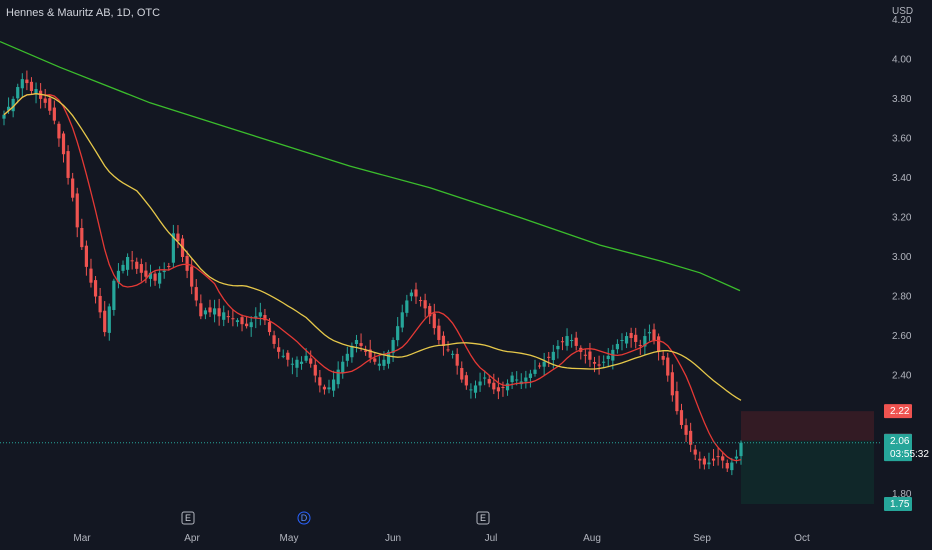 Image resolution: width=932 pixels, height=550 pixels. I want to click on target-price-tag, so click(898, 411).